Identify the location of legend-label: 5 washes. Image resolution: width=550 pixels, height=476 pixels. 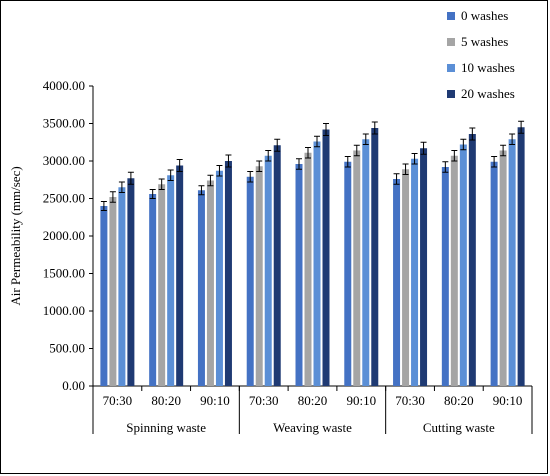
(484, 41).